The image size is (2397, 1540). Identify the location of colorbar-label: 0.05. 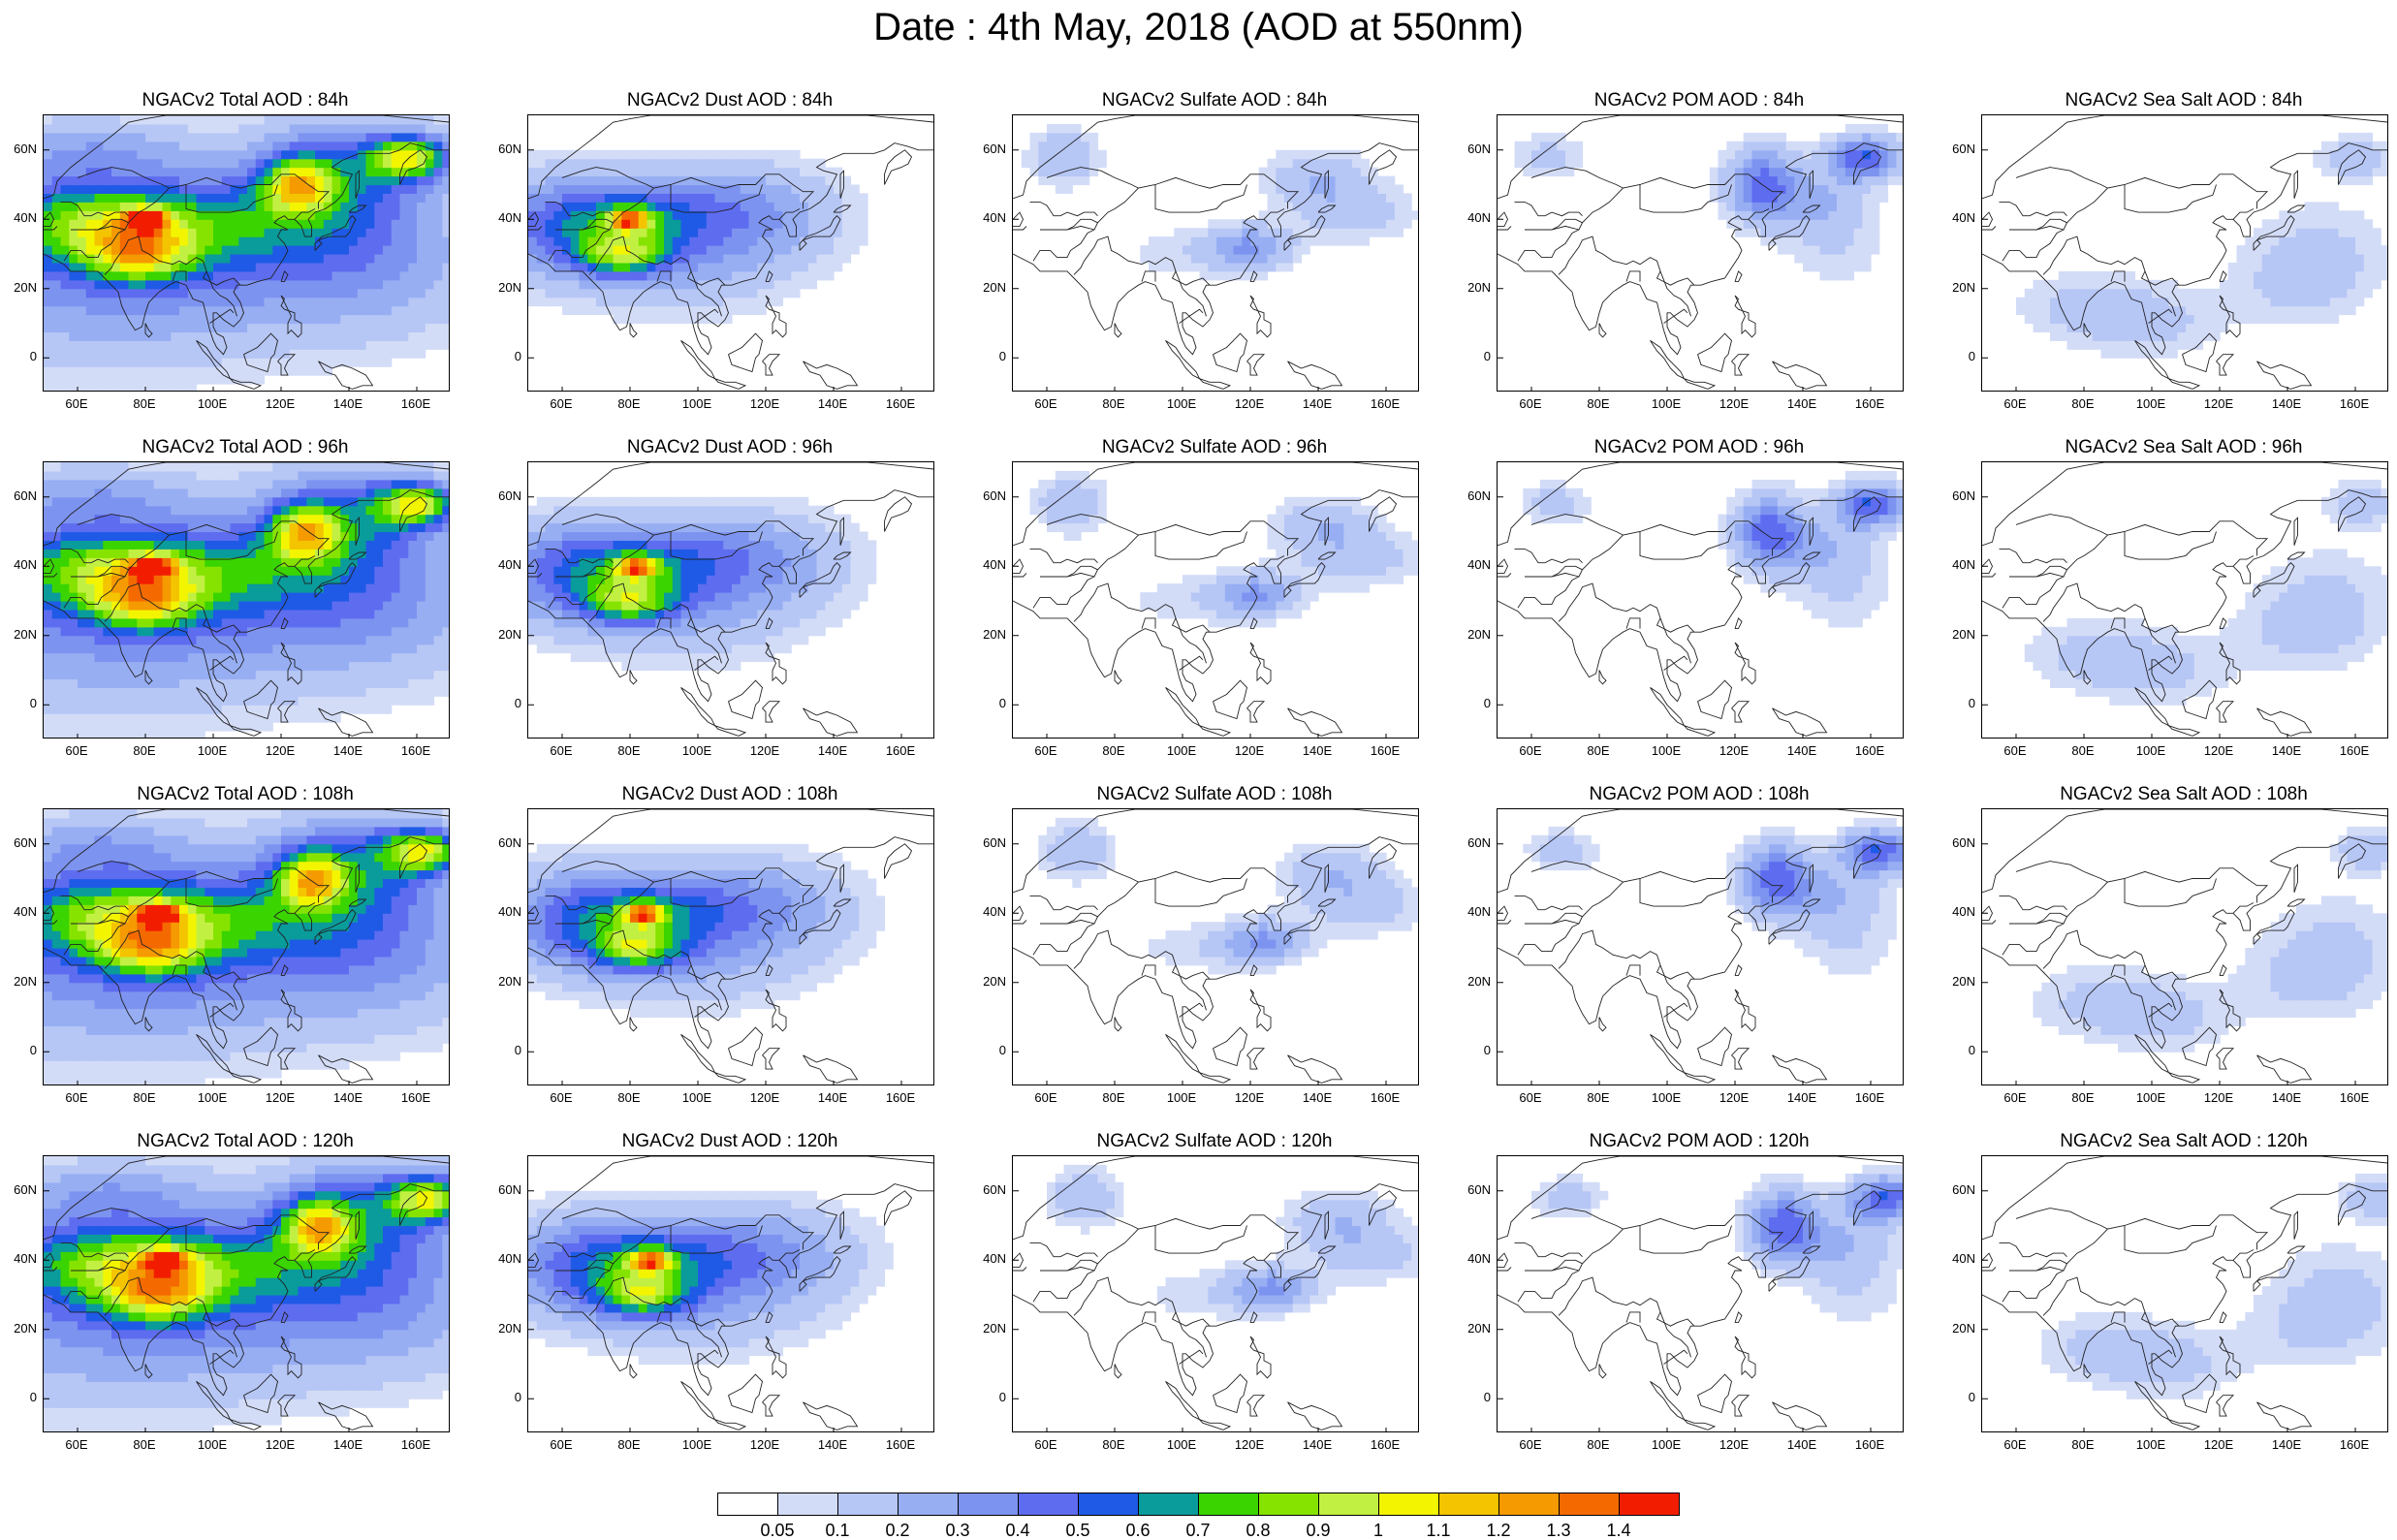
(777, 1530).